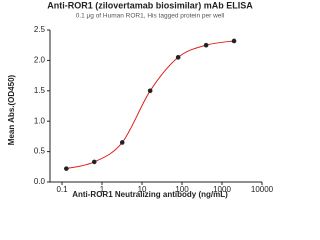 The image size is (320, 240). Describe the element at coordinates (150, 194) in the screenshot. I see `x-axis-label: Anti-ROR1 Neutralizing antibody (ng/mL)` at that location.